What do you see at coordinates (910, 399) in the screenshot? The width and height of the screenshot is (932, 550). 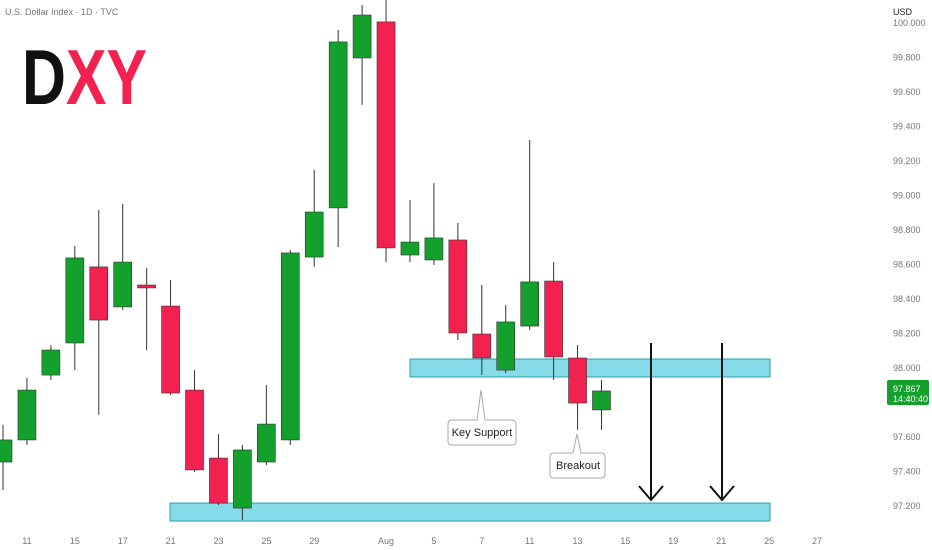 I see `price-tag-countdown: 14:40:40` at bounding box center [910, 399].